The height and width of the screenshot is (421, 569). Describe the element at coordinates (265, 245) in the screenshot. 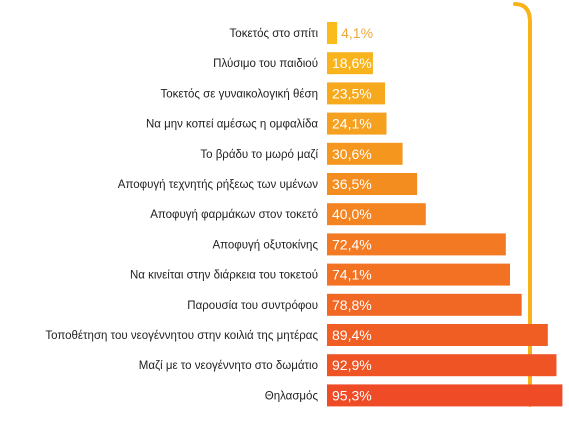

I see `category-label-7: Αποφυγή οξυτοκίνης` at that location.